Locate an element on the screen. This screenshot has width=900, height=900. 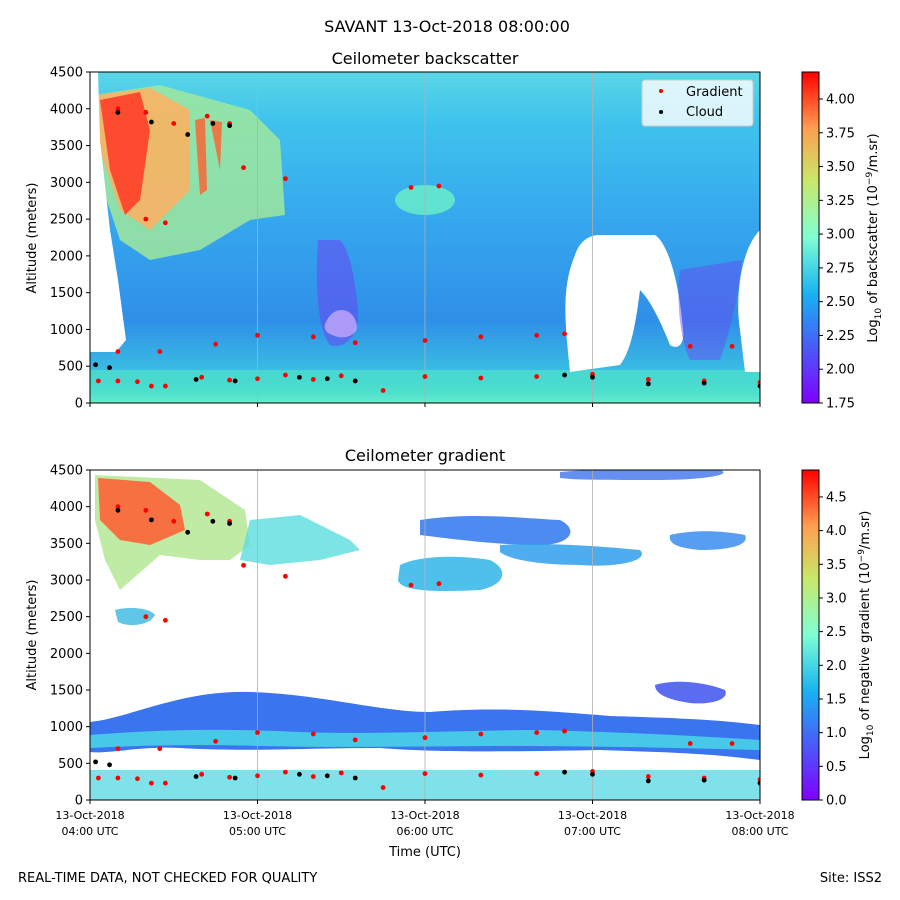
colorbar-tick-label: 4.5 is located at coordinates (836, 497).